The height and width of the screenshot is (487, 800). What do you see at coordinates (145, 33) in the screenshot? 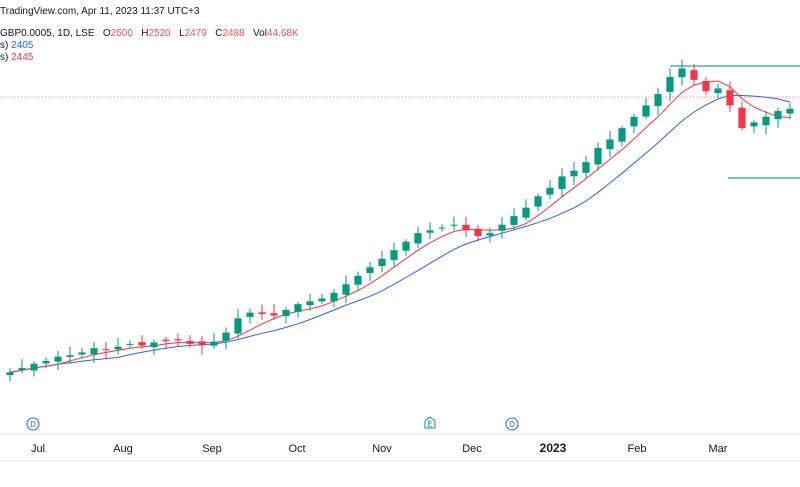
I see `high-label: H` at bounding box center [145, 33].